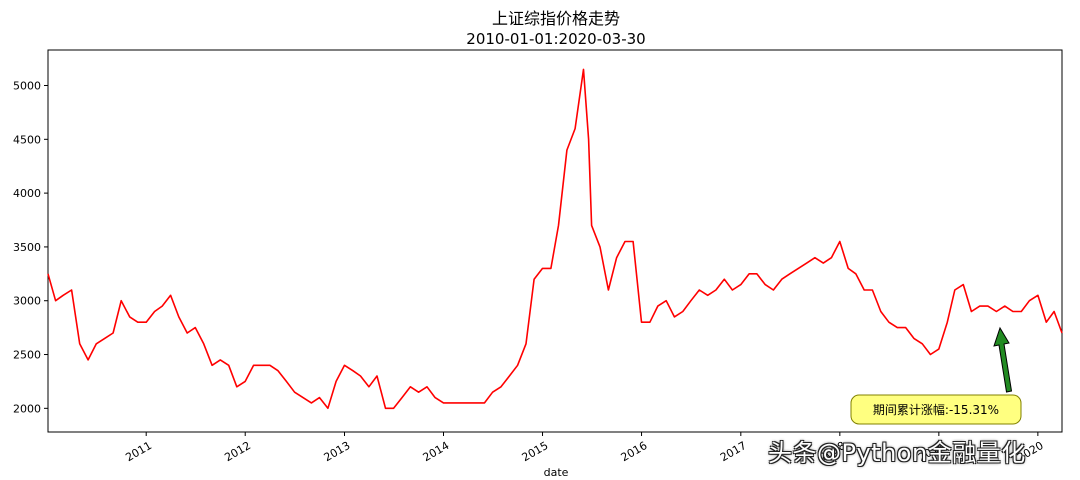 The image size is (1080, 480). Describe the element at coordinates (27, 355) in the screenshot. I see `y-tick-label: 2500` at that location.